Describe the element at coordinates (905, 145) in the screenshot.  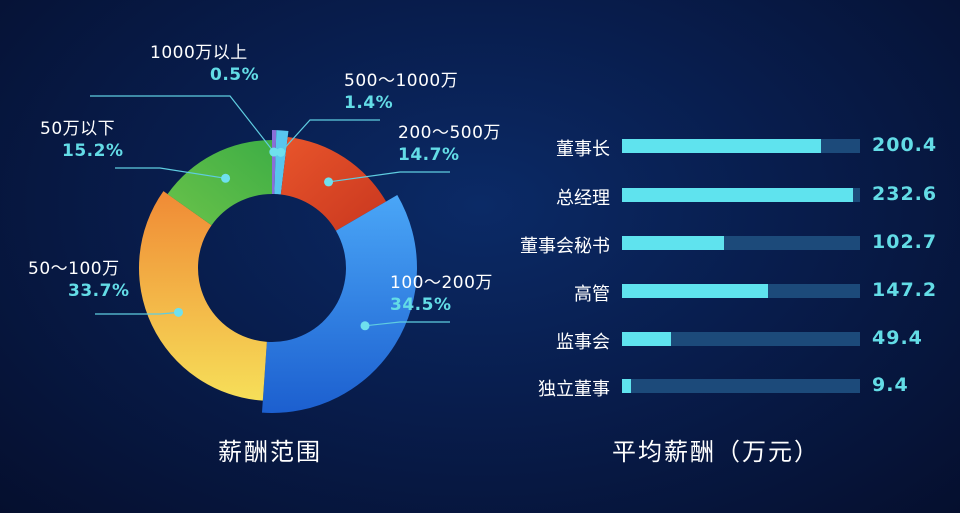
I see `bar-value-label: 200.4` at that location.